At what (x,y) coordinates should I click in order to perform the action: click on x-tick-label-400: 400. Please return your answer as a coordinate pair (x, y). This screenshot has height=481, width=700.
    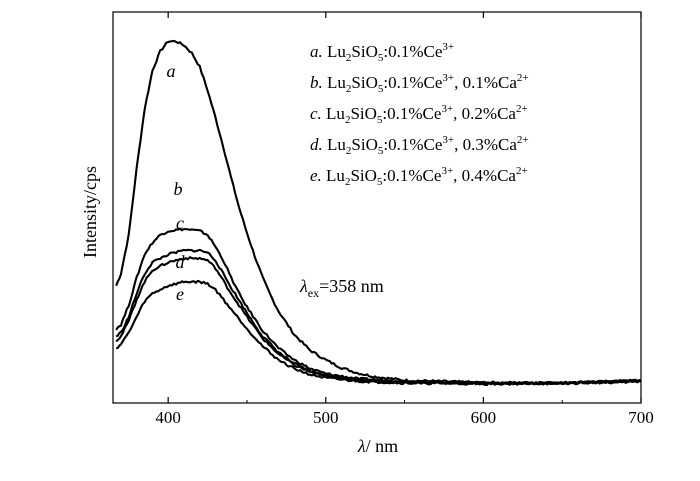
    Looking at the image, I should click on (168, 417).